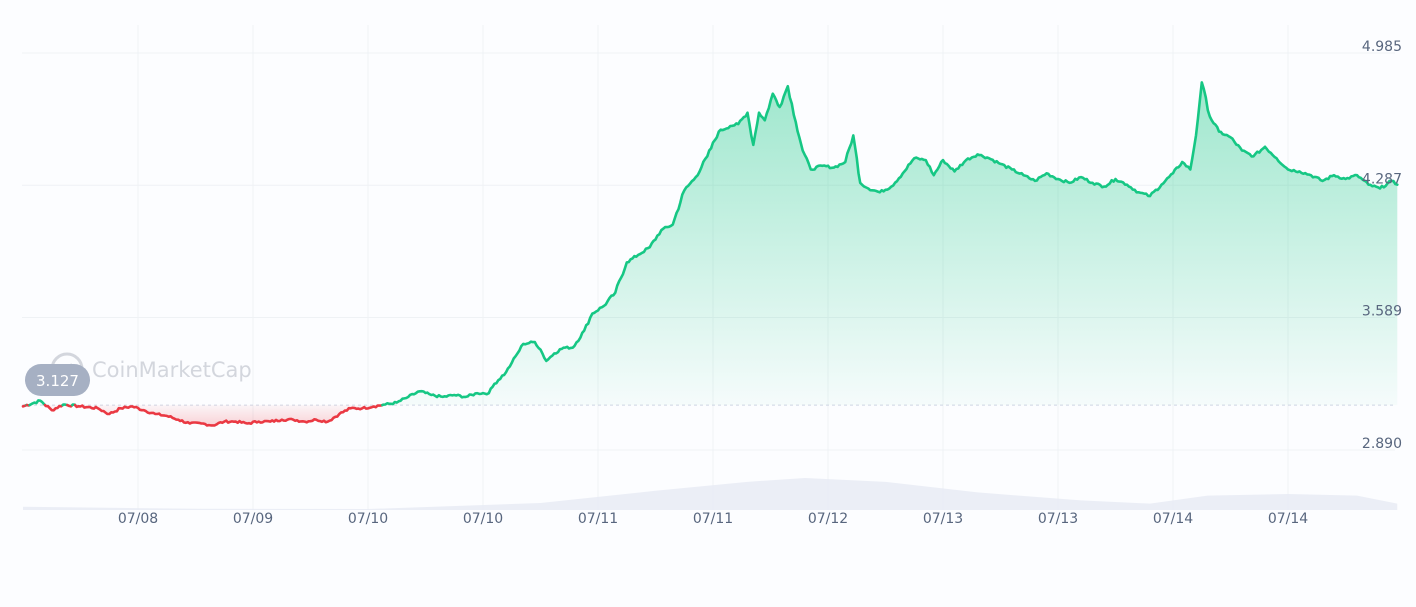 This screenshot has width=1416, height=607. What do you see at coordinates (1382, 312) in the screenshot?
I see `y-tick-label: 3.589` at bounding box center [1382, 312].